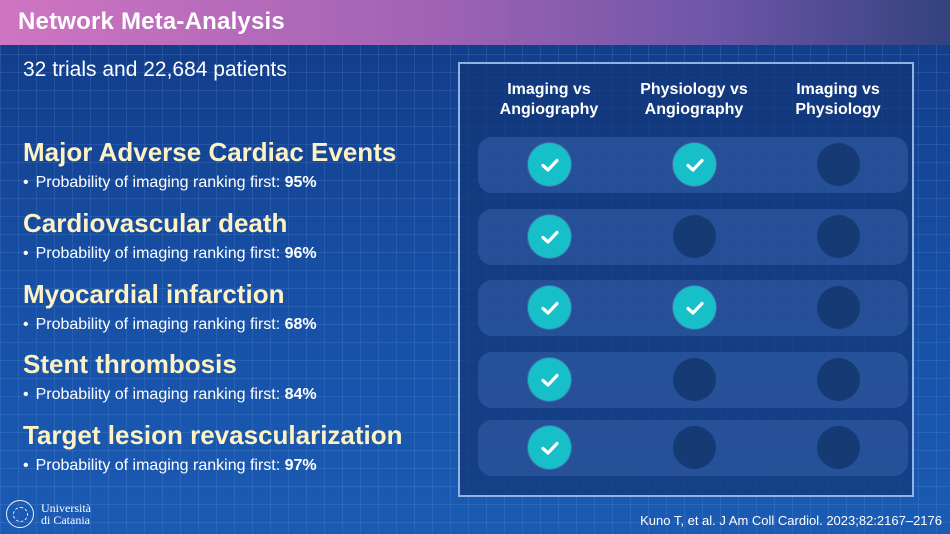 This screenshot has width=950, height=534. I want to click on column-header-imaging-vs-angiography: Imaging vs Angiography, so click(549, 100).